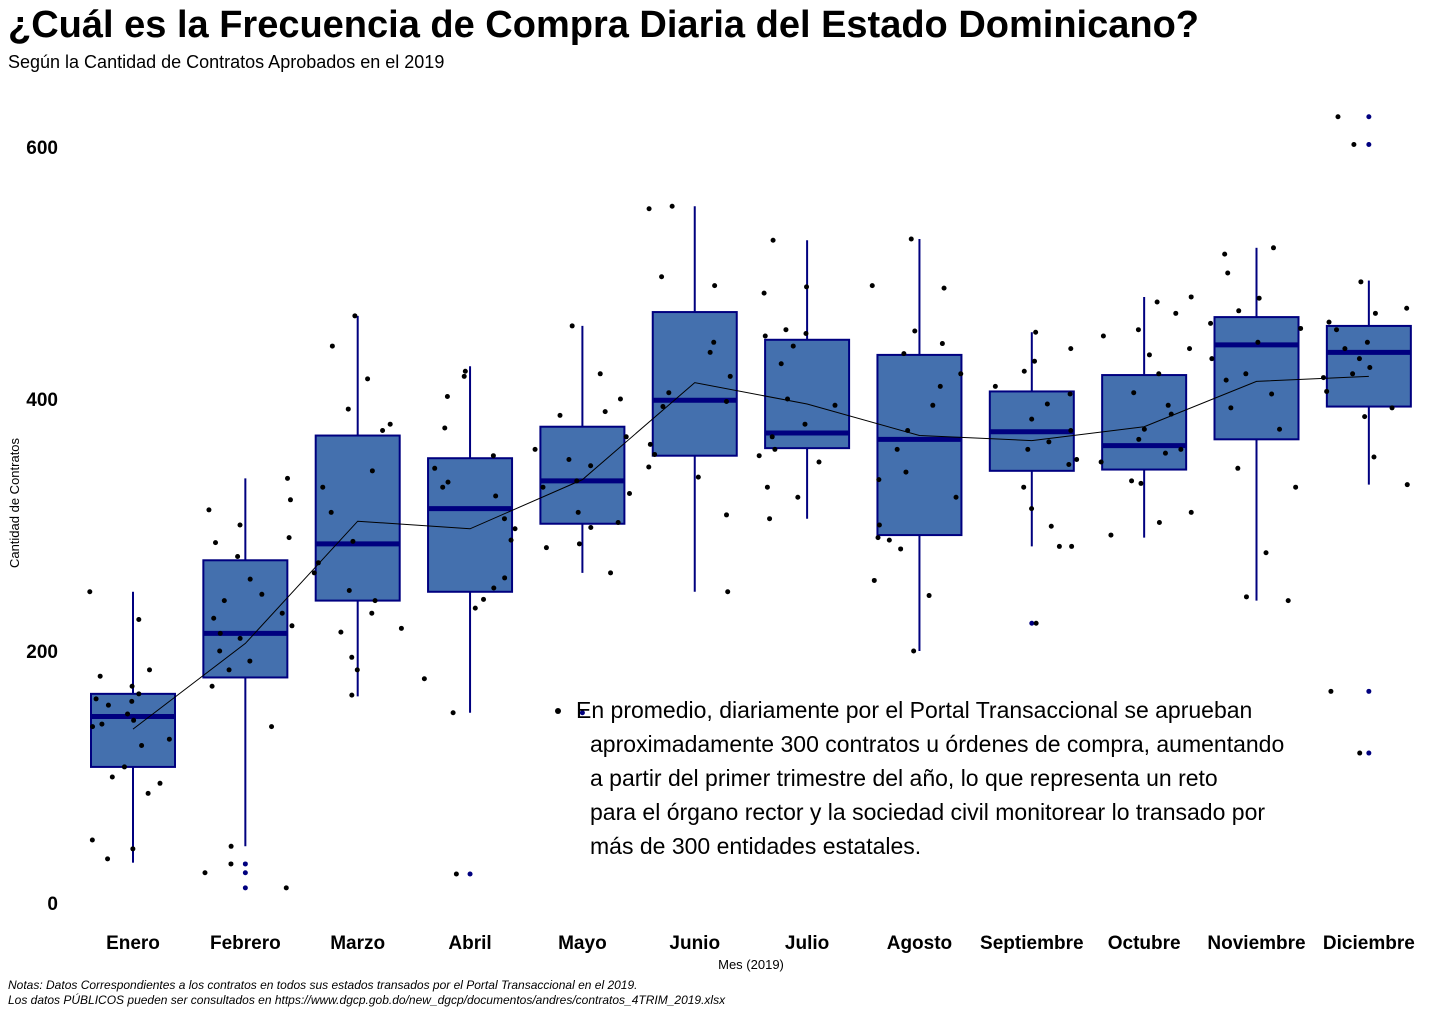  I want to click on x-tick-label: Noviembre, so click(1256, 943).